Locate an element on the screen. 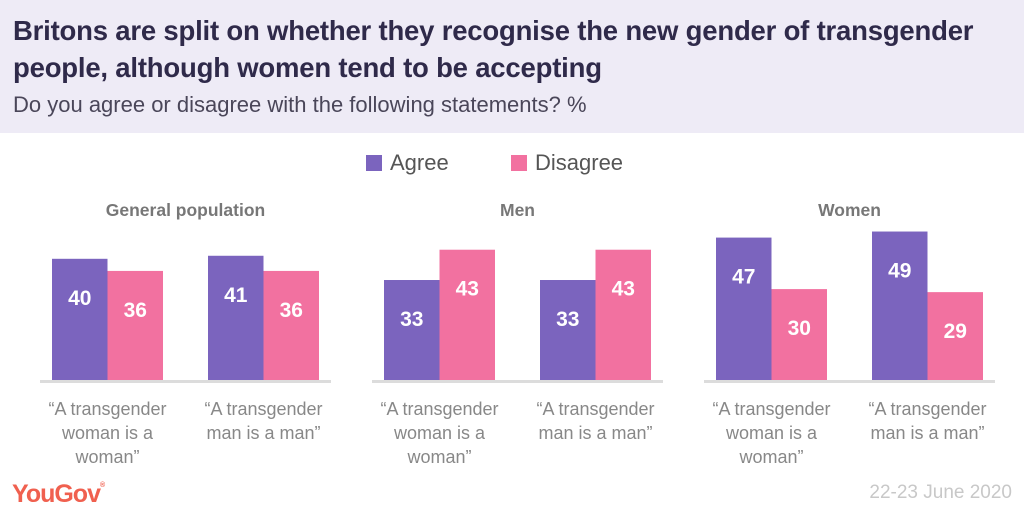  bar-value-label: 41 is located at coordinates (236, 295).